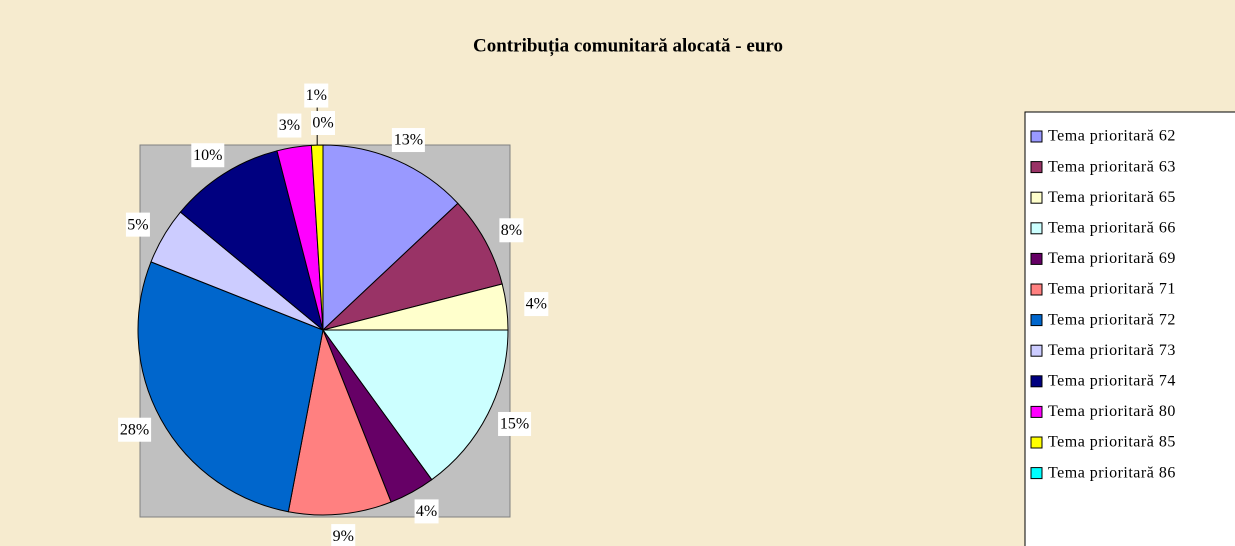  Describe the element at coordinates (1112, 258) in the screenshot. I see `legend-label: Tema prioritară 69` at that location.